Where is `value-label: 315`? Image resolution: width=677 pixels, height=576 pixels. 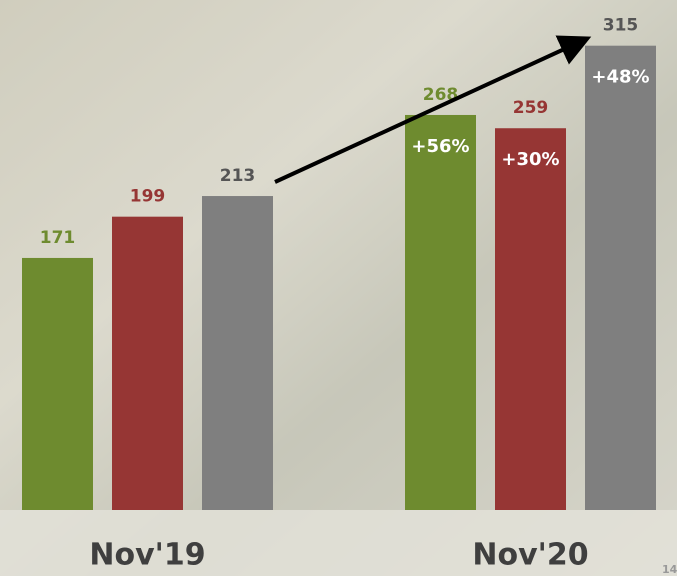 value-label: 315 is located at coordinates (621, 26).